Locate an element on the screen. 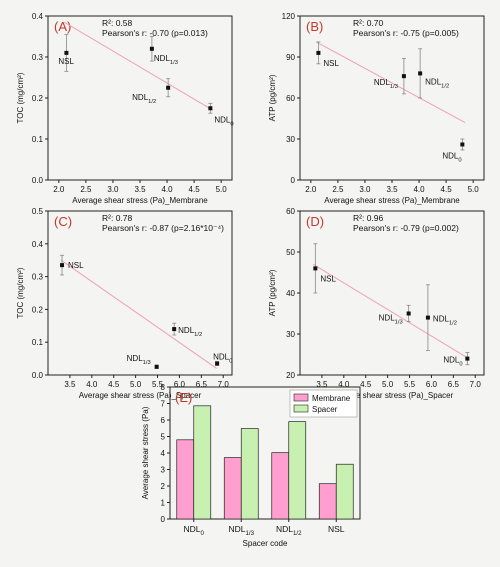 Image resolution: width=500 pixels, height=567 pixels. stat-line: R²: 0.58 is located at coordinates (117, 23).